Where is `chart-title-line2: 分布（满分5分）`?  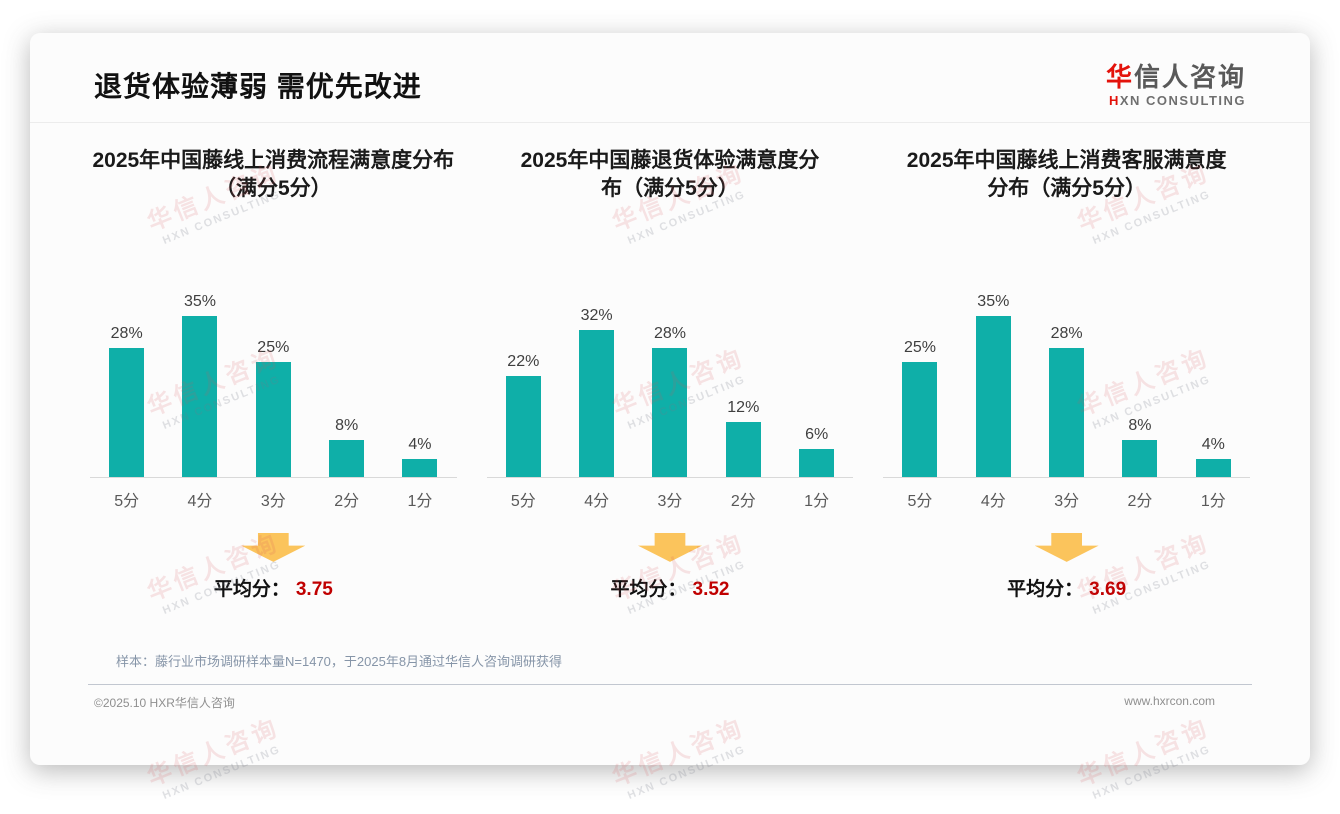
chart-title-line2: 分布（满分5分） is located at coordinates (1066, 189).